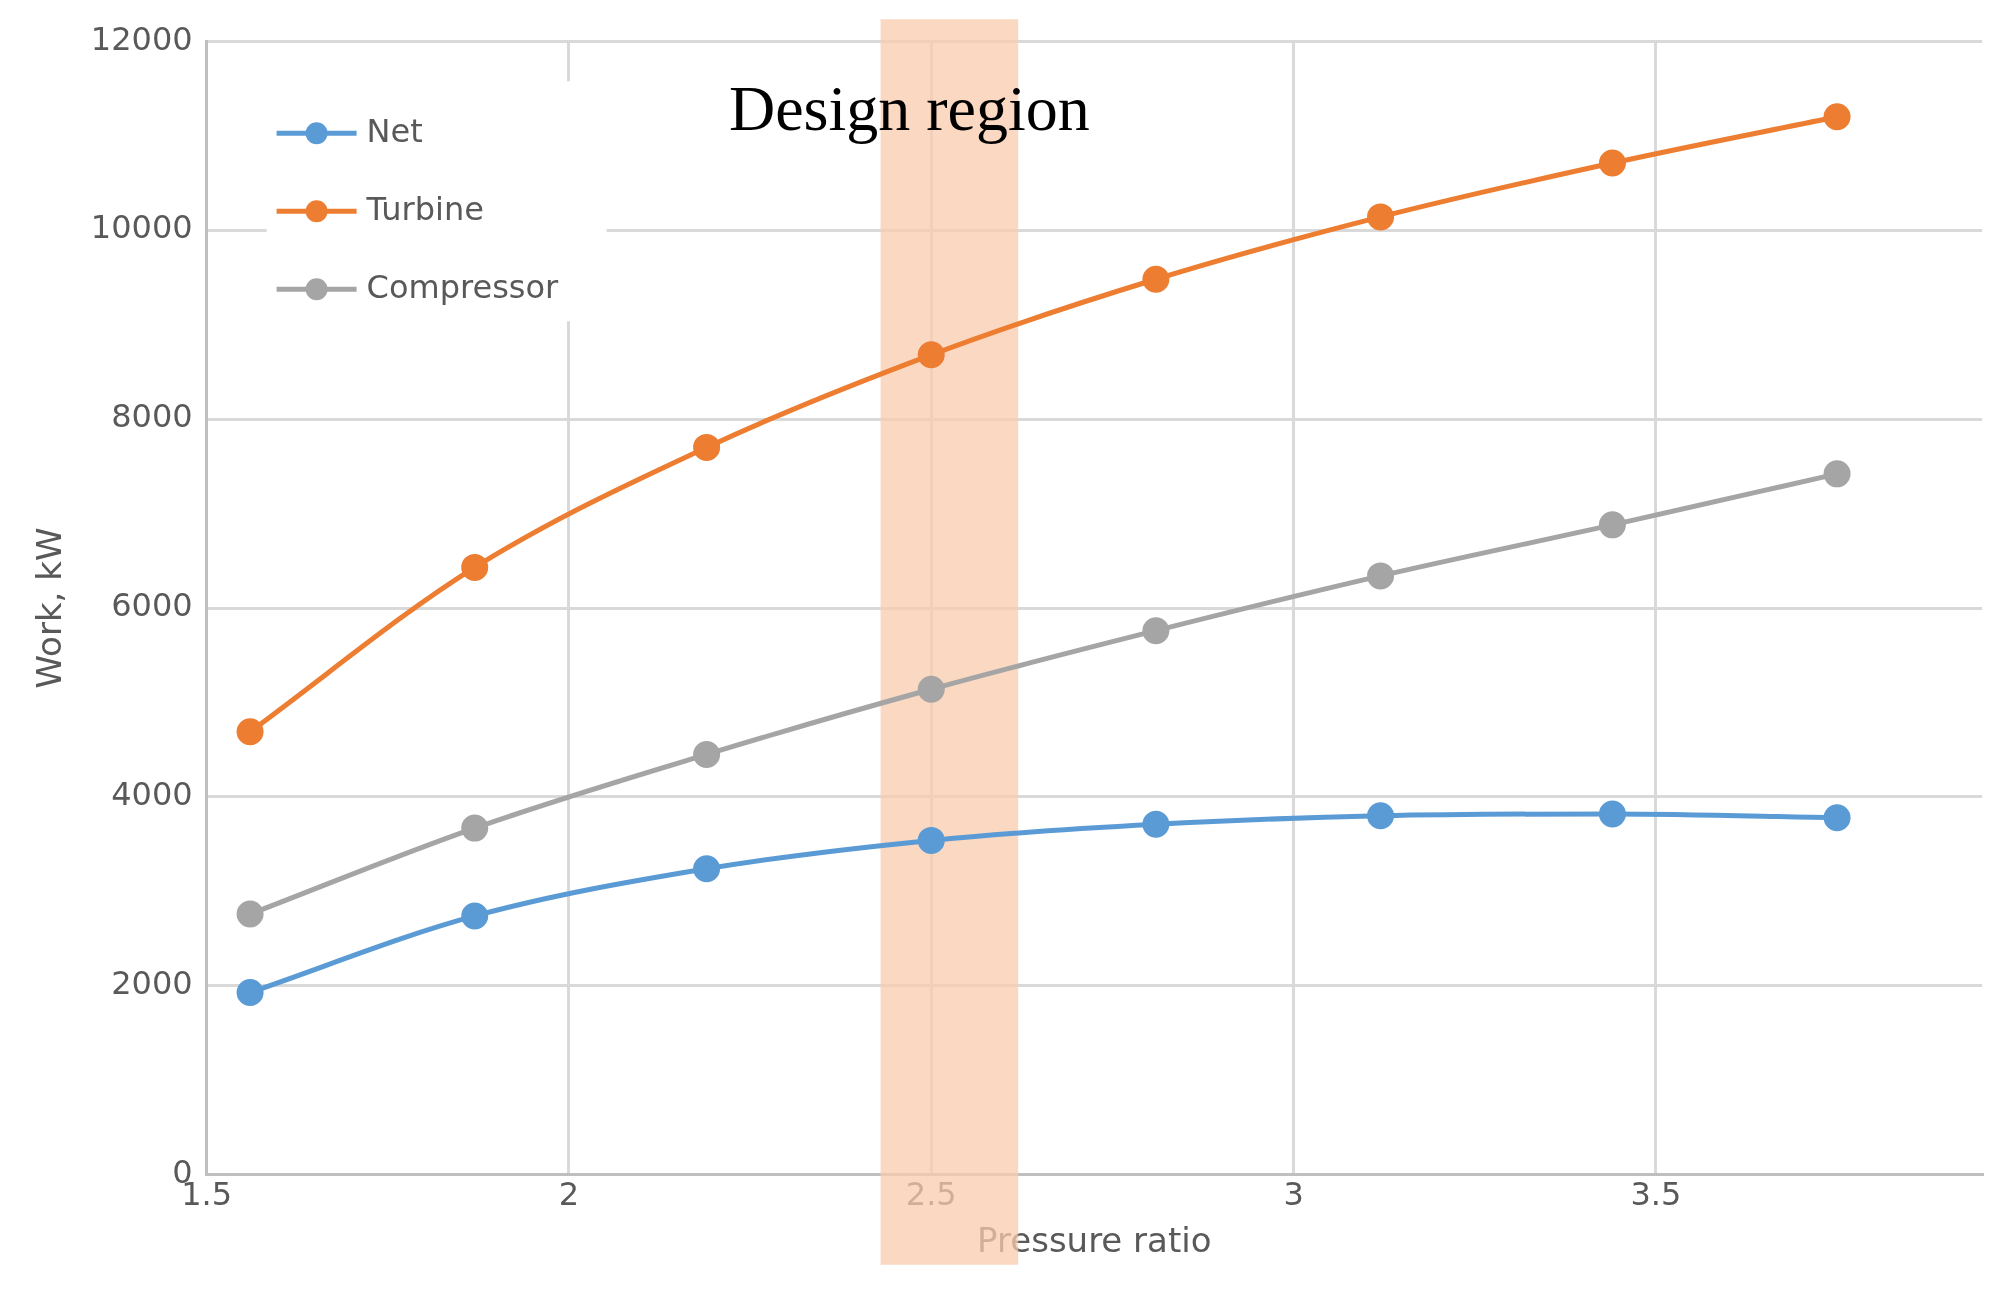 The image size is (2014, 1291). Describe the element at coordinates (152, 983) in the screenshot. I see `y-tick-label: 2000` at that location.